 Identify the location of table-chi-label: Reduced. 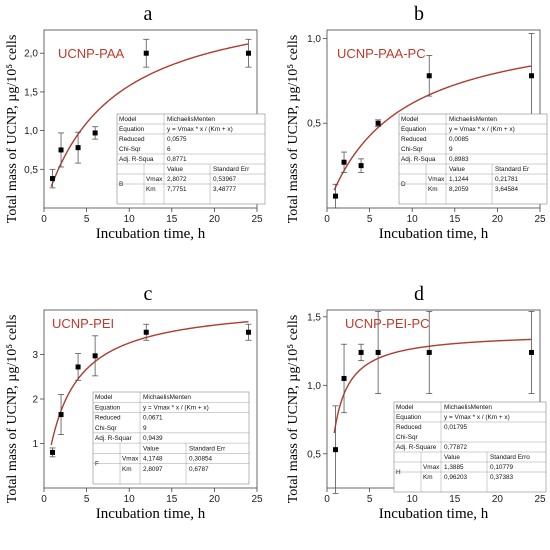
(132, 139).